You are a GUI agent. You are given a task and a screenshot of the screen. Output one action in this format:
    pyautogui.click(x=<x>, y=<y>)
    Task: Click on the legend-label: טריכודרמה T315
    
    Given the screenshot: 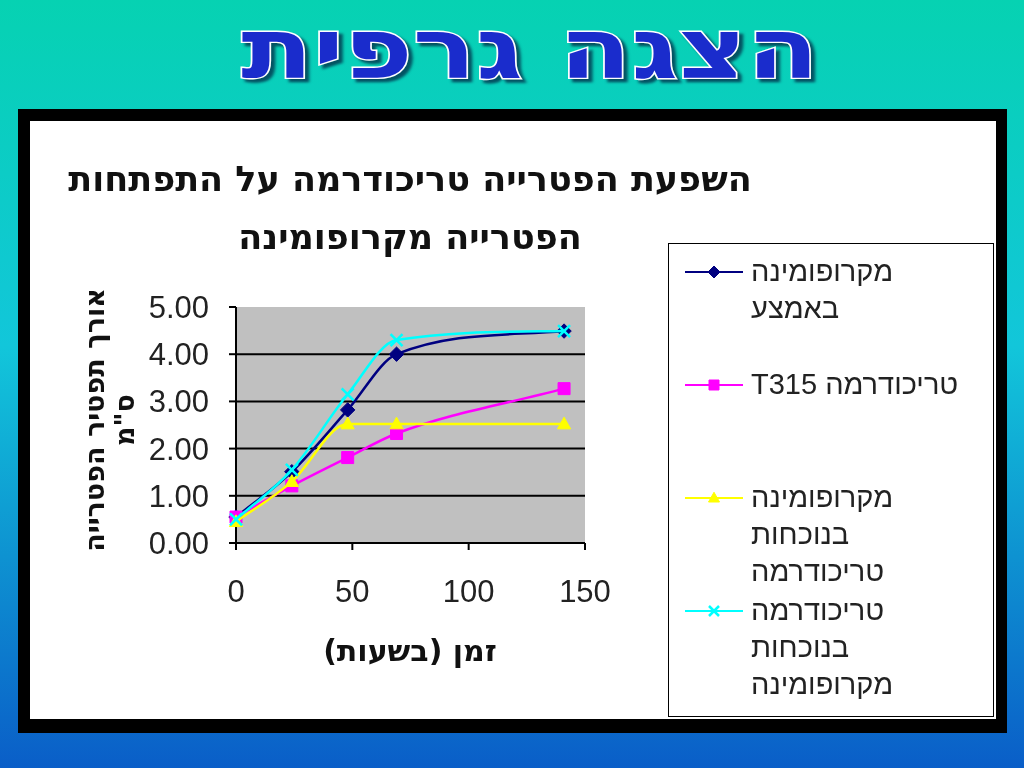 What is the action you would take?
    pyautogui.click(x=855, y=384)
    